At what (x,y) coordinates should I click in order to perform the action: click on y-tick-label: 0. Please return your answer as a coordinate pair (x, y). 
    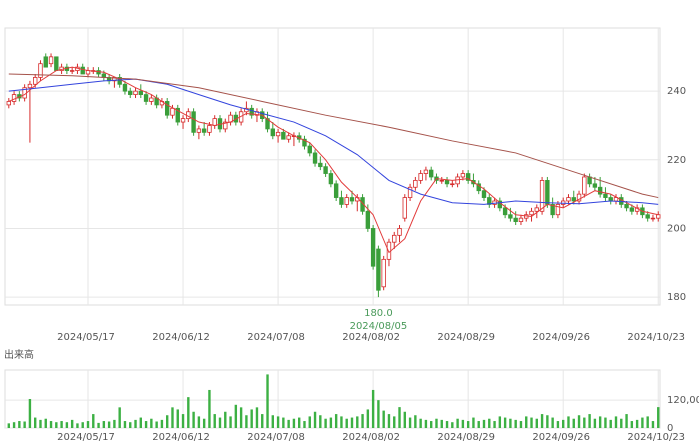
    Looking at the image, I should click on (670, 428).